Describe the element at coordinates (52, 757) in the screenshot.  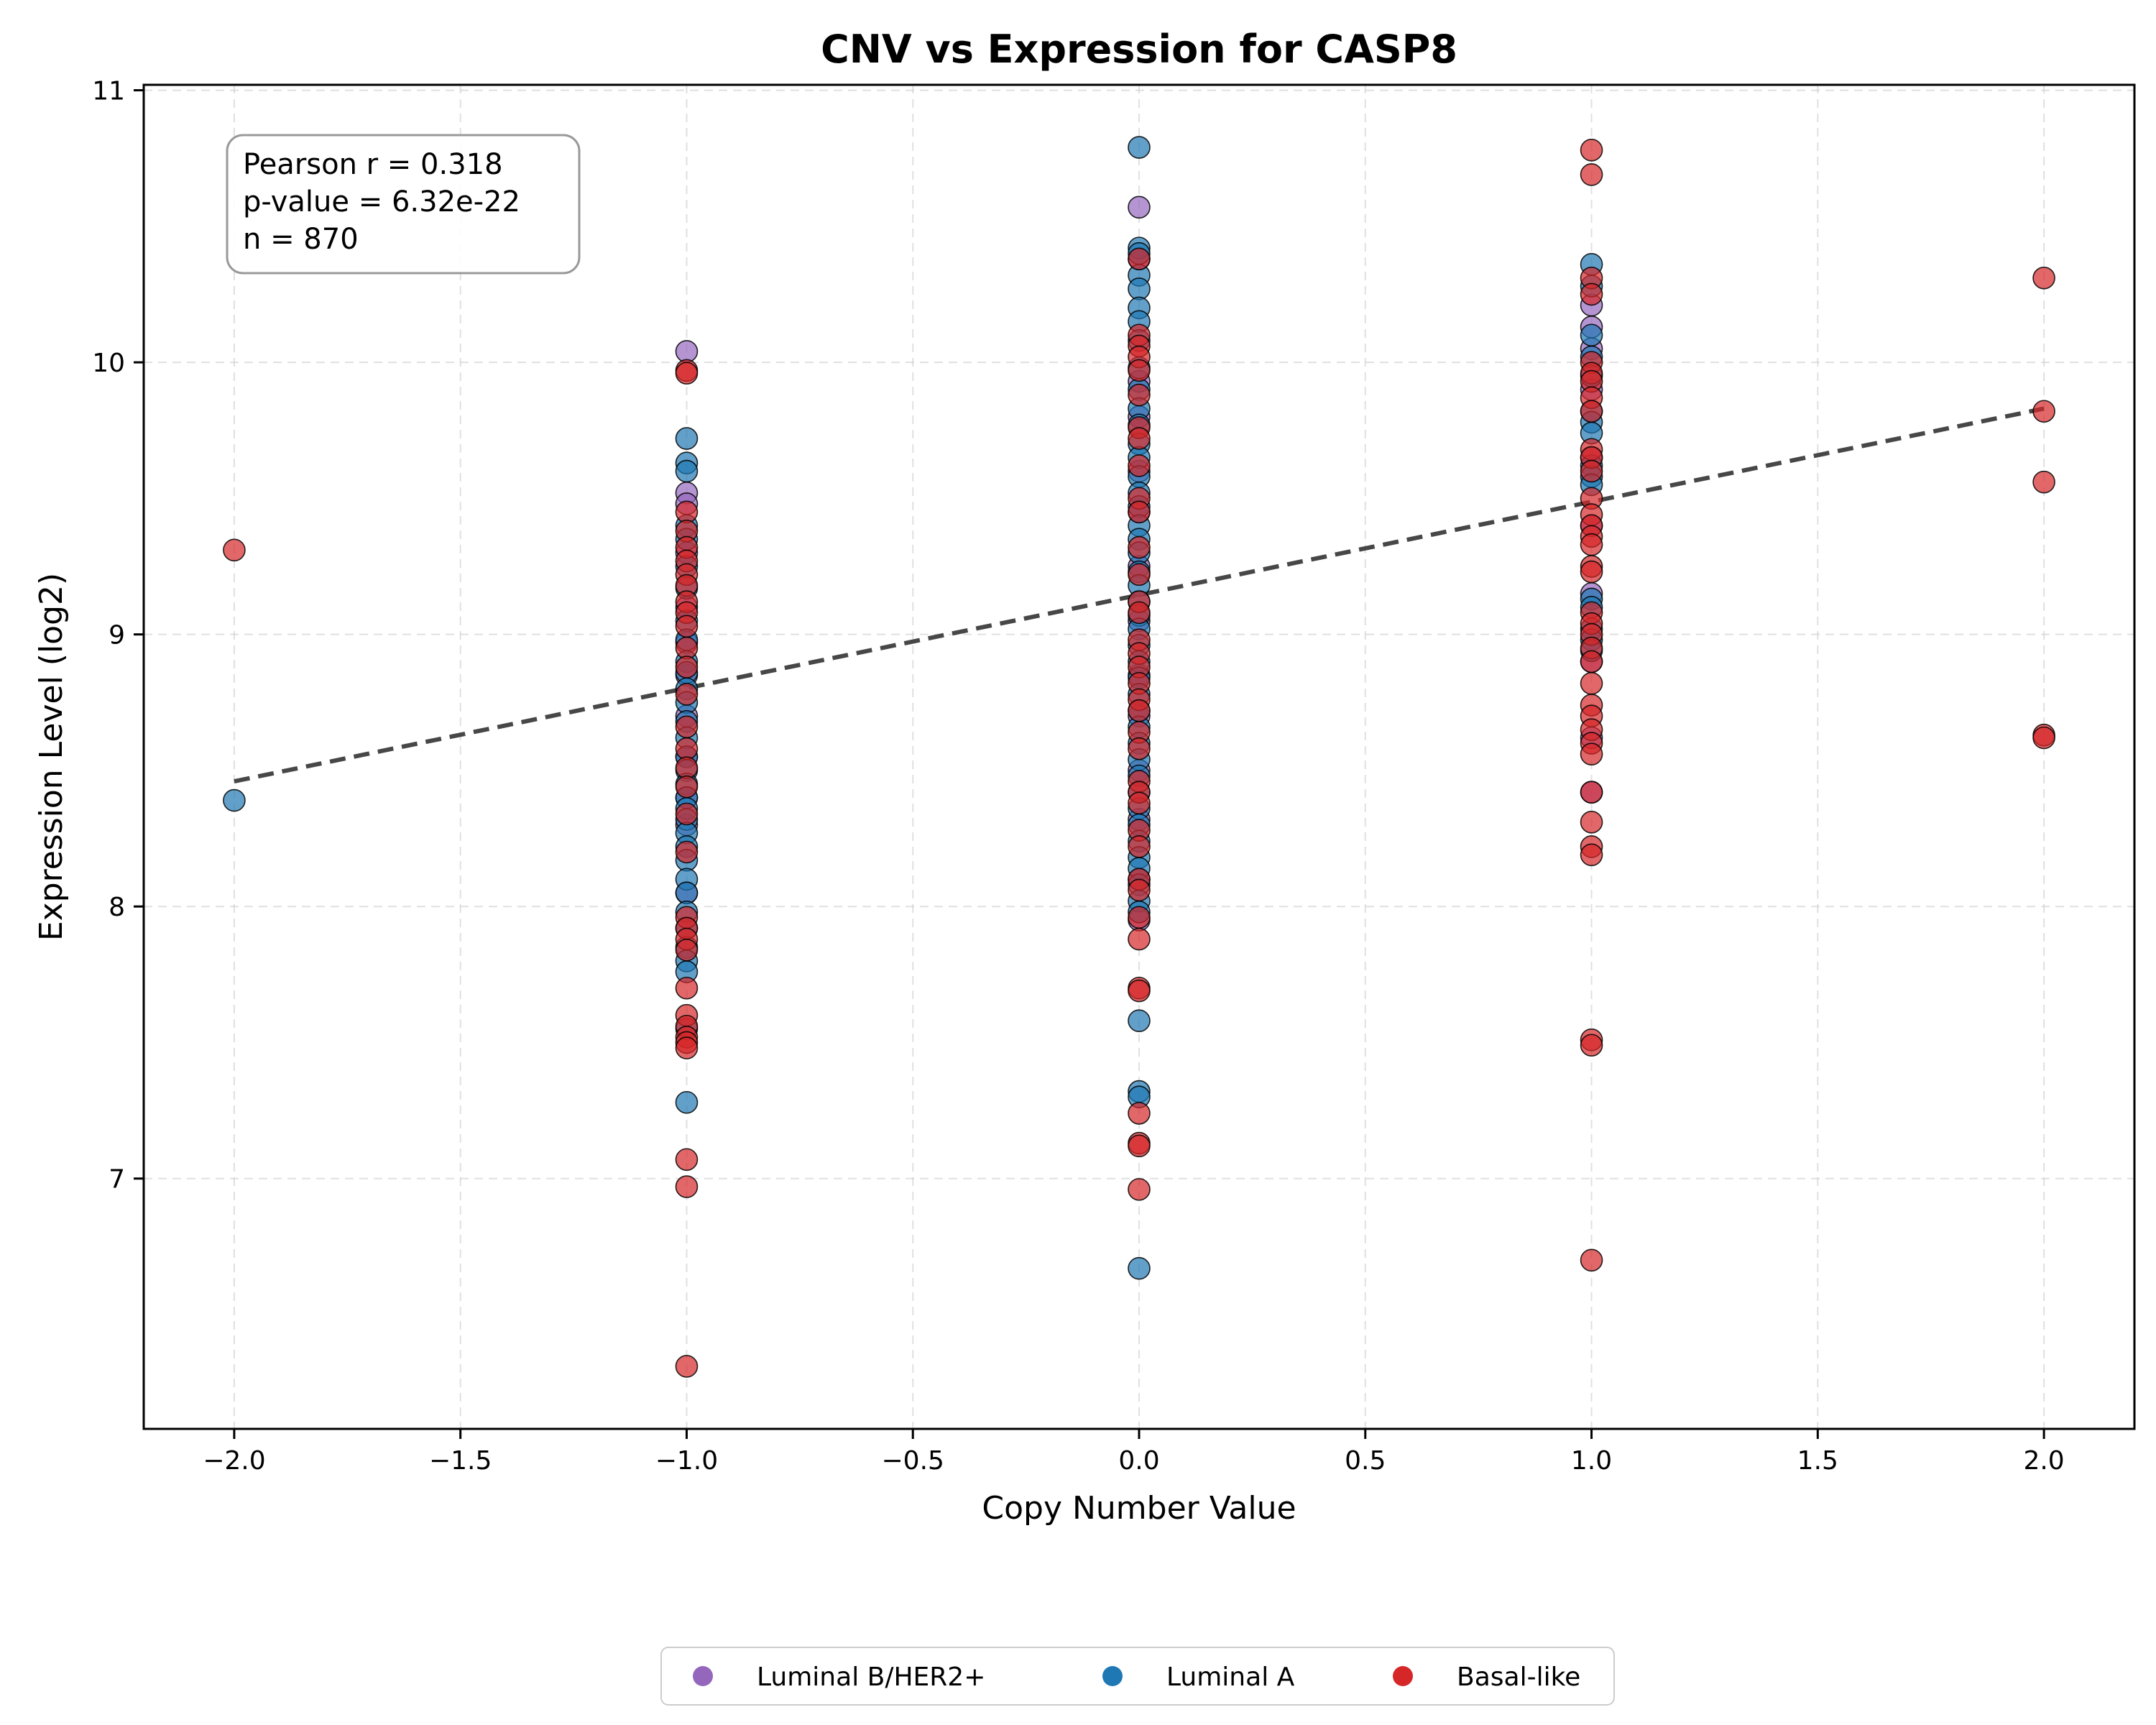
I see `y-axis-label: Expression Level (log2)` at that location.